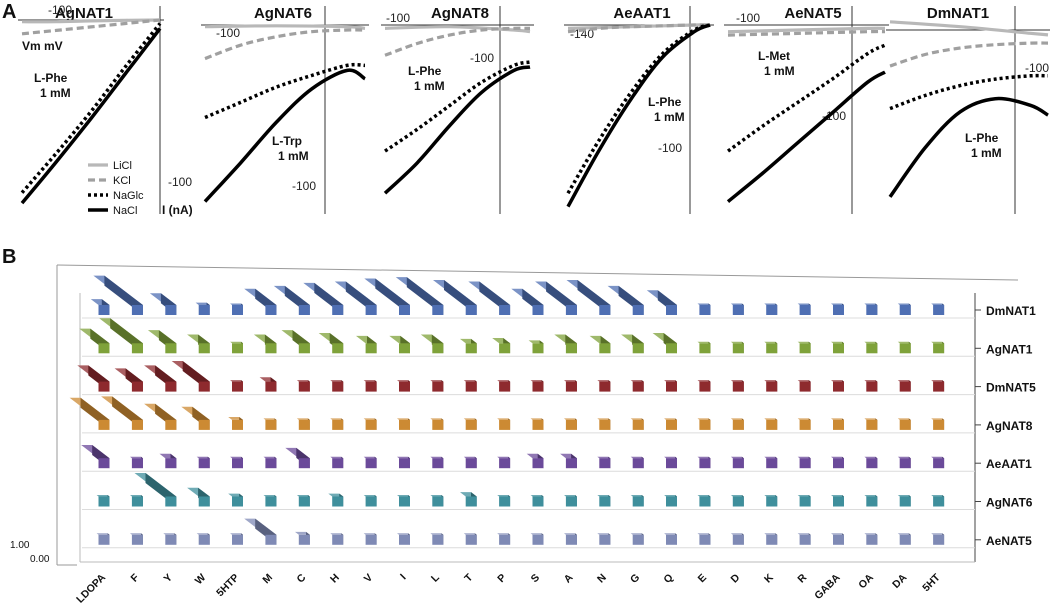 The width and height of the screenshot is (1050, 608). What do you see at coordinates (520, 490) in the screenshot?
I see `bar-row-agnat6` at bounding box center [520, 490].